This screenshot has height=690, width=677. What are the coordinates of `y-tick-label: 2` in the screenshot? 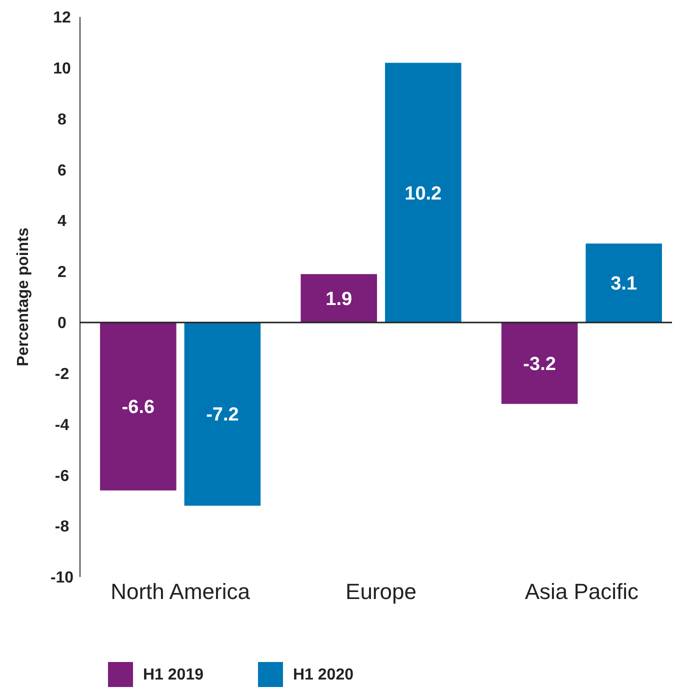 It's located at (62, 273).